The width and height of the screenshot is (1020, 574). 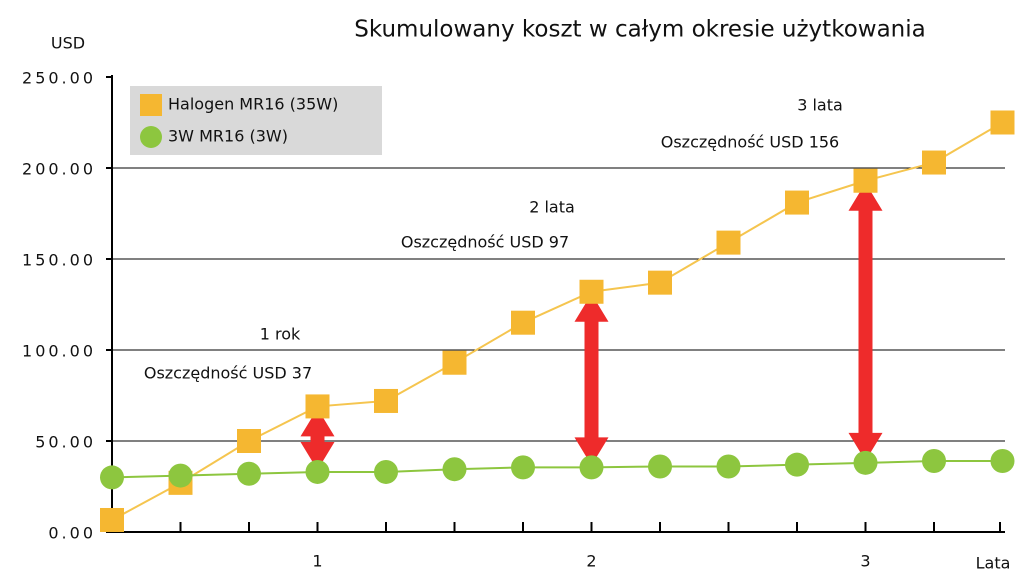 I want to click on y-tick-label: 50.00, so click(x=65, y=442).